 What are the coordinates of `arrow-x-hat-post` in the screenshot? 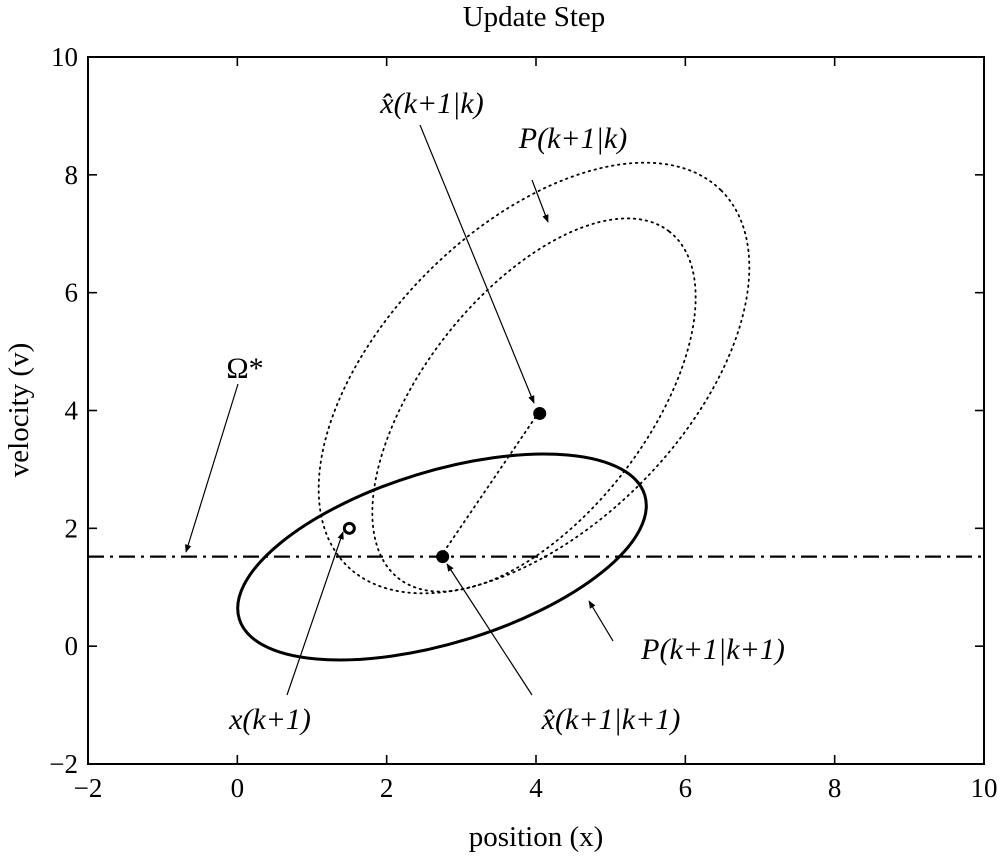 It's located at (489, 629).